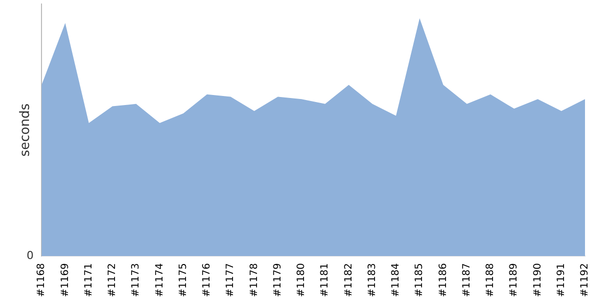 The image size is (600, 300). What do you see at coordinates (65, 280) in the screenshot?
I see `x-tick-label: #1169` at bounding box center [65, 280].